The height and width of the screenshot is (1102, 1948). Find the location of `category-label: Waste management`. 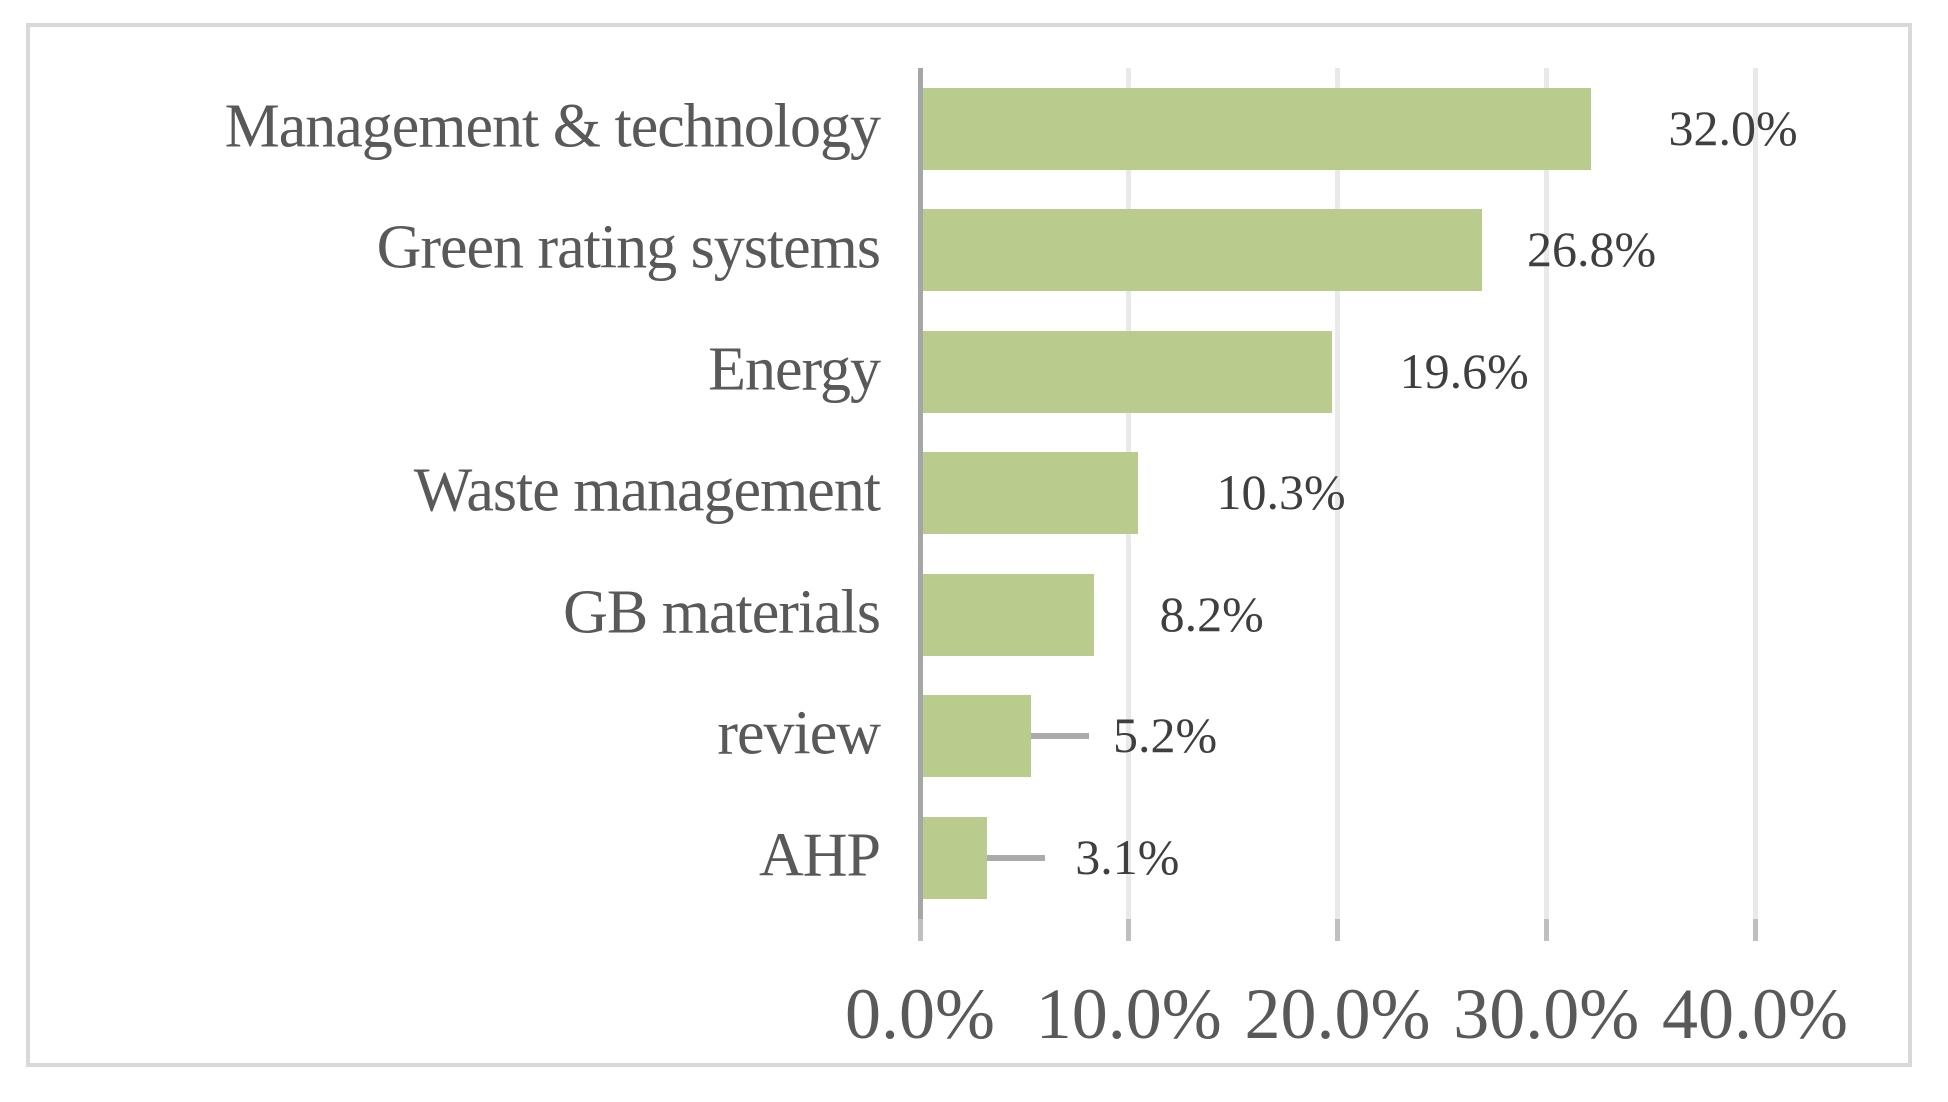

category-label: Waste management is located at coordinates (647, 490).